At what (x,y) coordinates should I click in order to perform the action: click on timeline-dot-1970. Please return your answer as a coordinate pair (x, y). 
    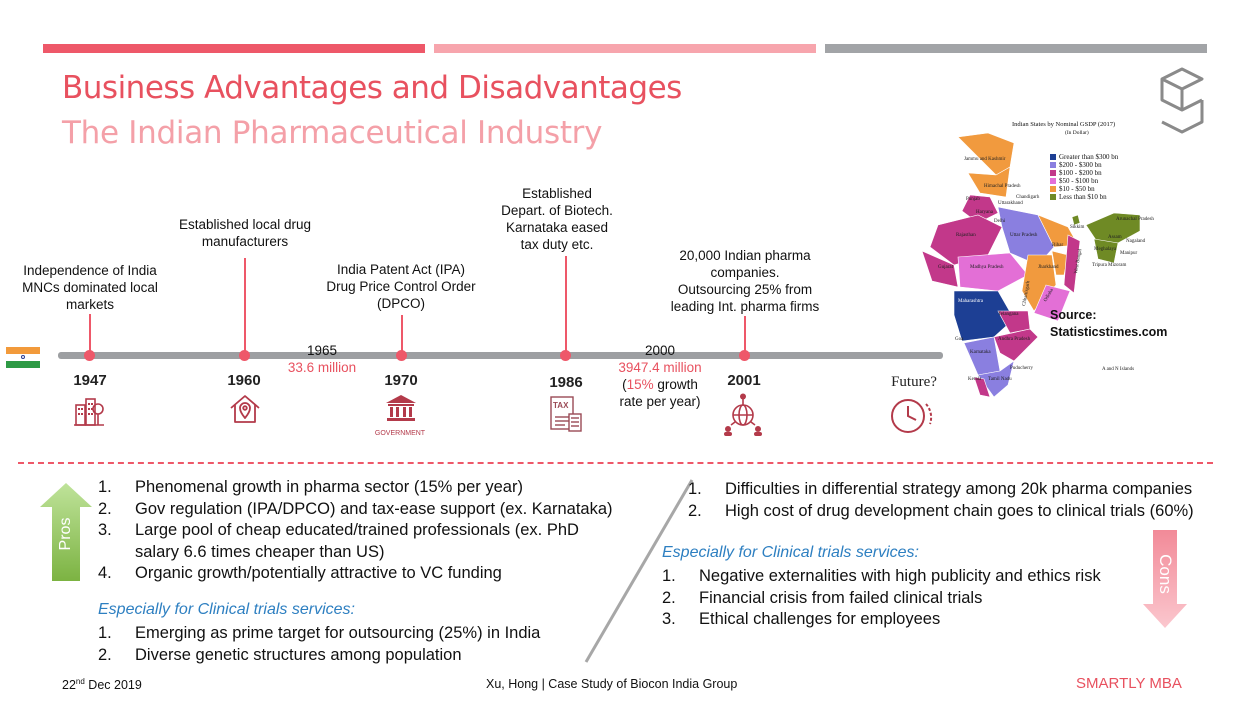
    Looking at the image, I should click on (401, 355).